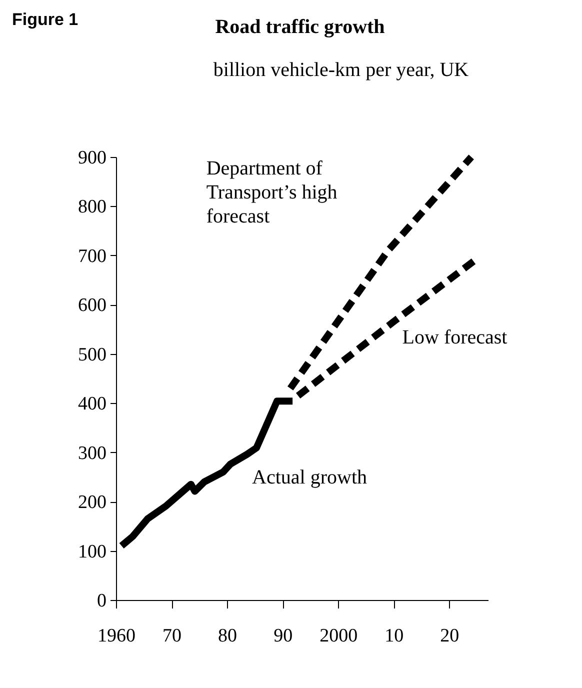 The height and width of the screenshot is (688, 582). I want to click on caption: Figure 1, so click(45, 19).